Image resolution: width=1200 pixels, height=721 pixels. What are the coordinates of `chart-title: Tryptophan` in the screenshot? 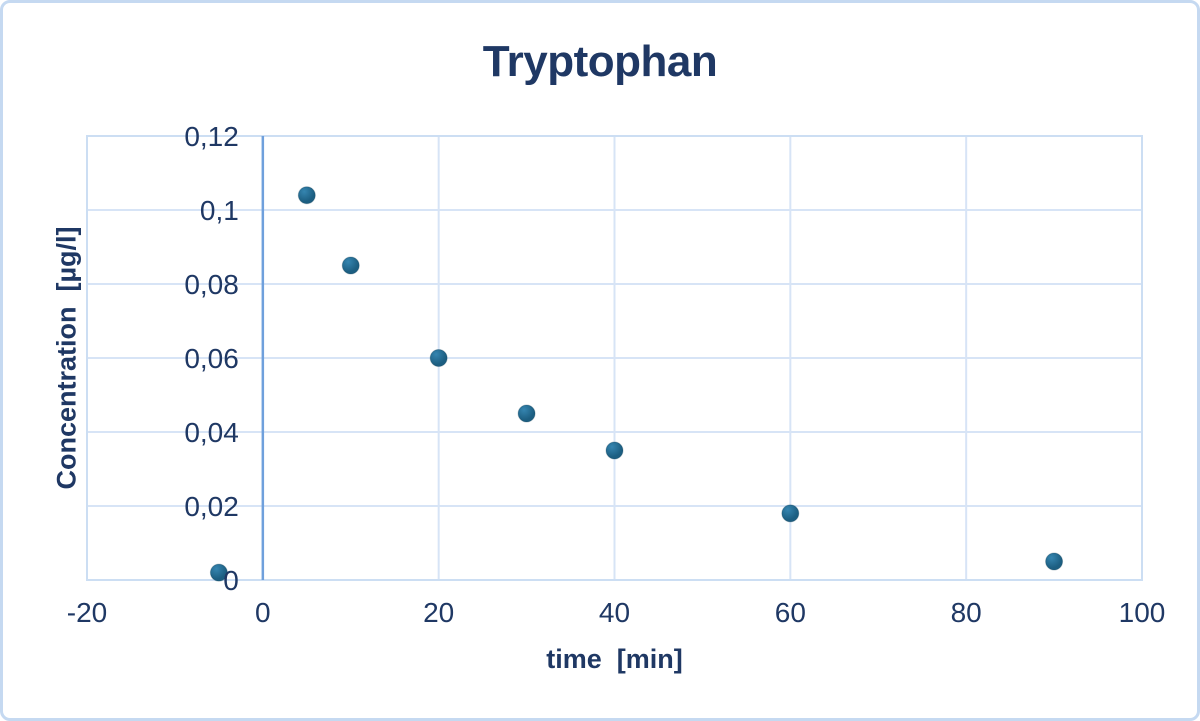 It's located at (600, 61).